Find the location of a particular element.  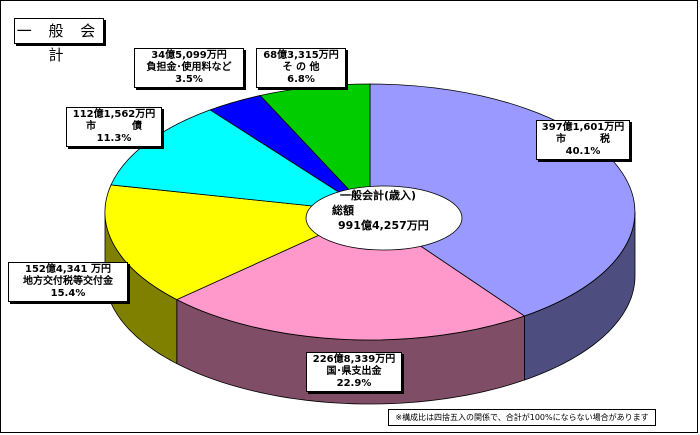

label-shisai: 112億1,562万円 市 債 11.3% is located at coordinates (114, 127).